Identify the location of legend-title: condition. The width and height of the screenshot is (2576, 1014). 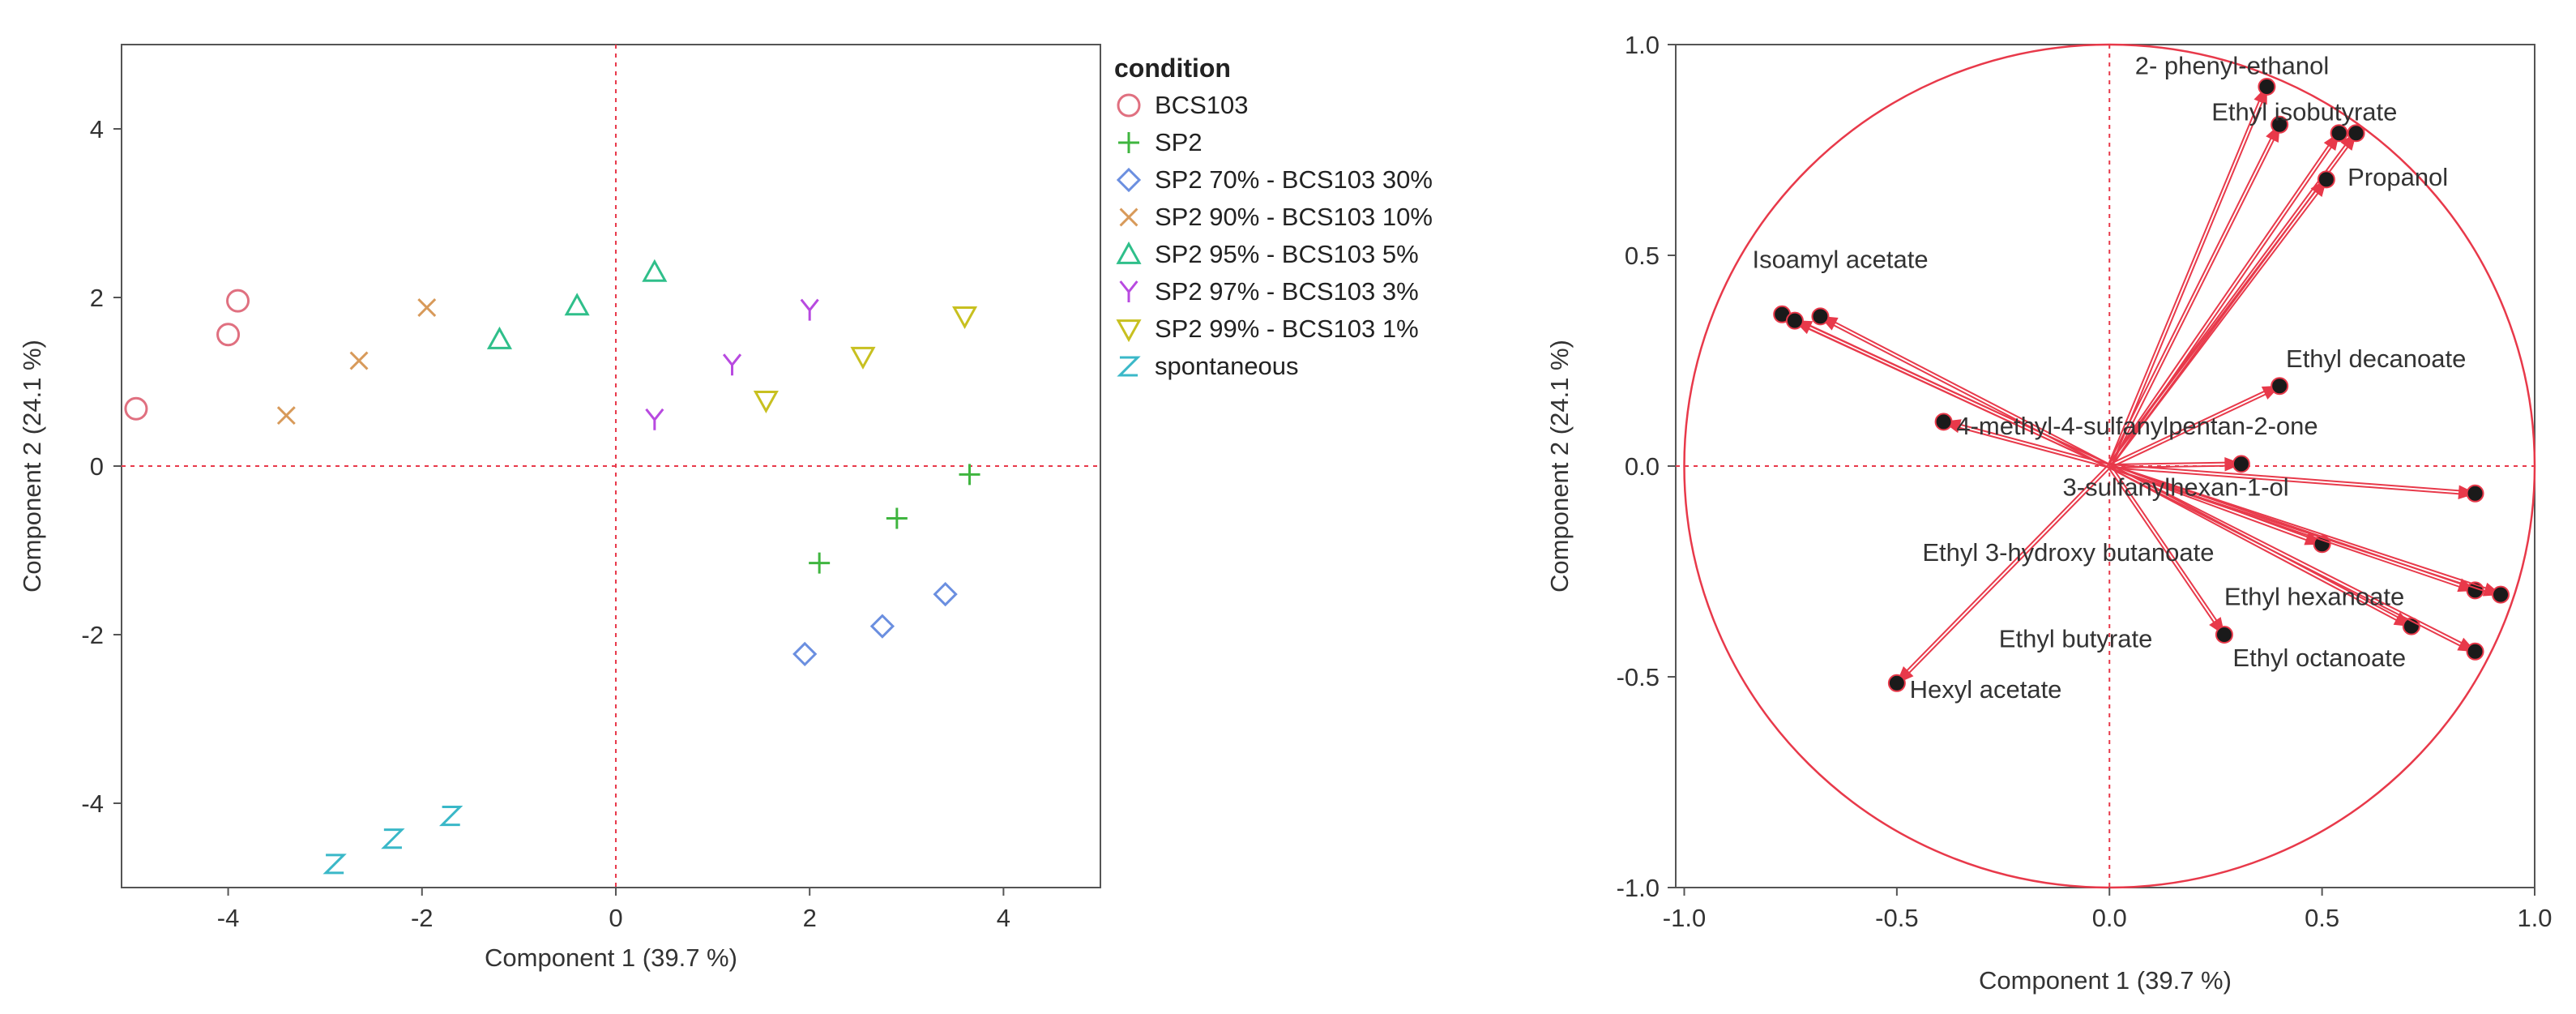
(1172, 68).